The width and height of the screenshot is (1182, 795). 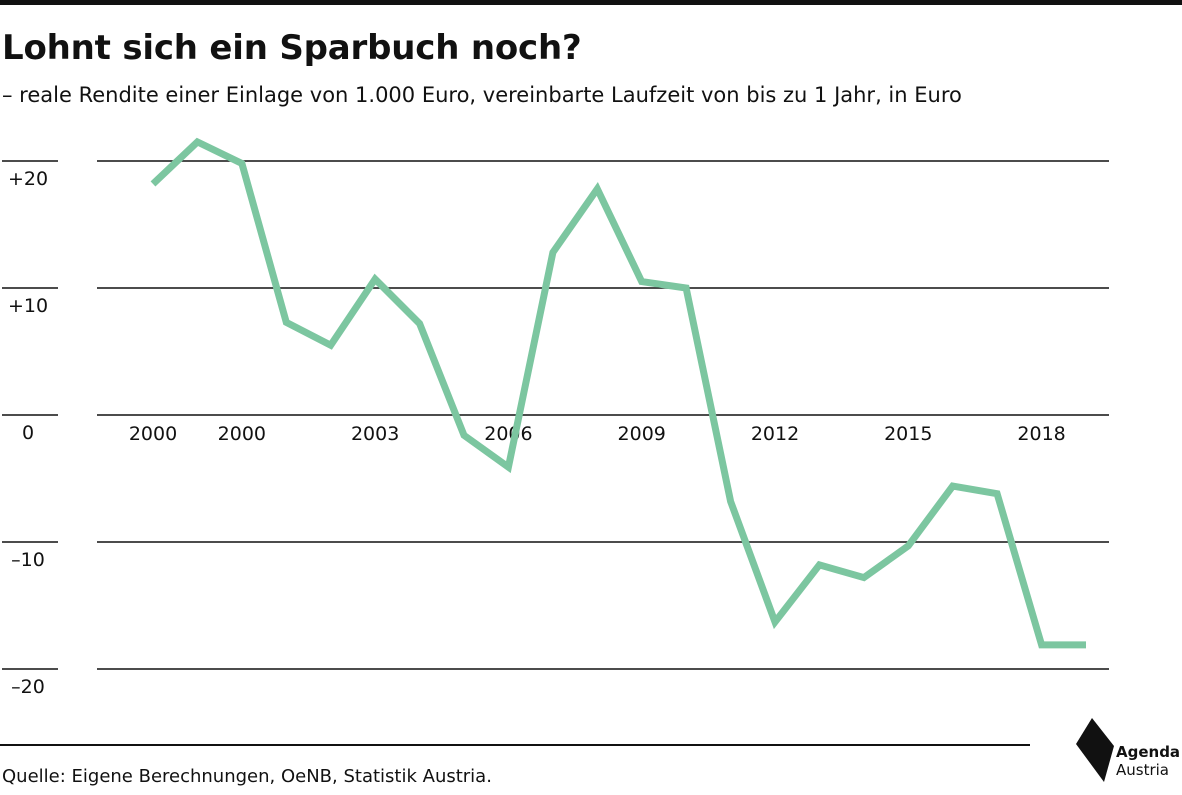 I want to click on y-tick-label-2: 0, so click(x=28, y=433).